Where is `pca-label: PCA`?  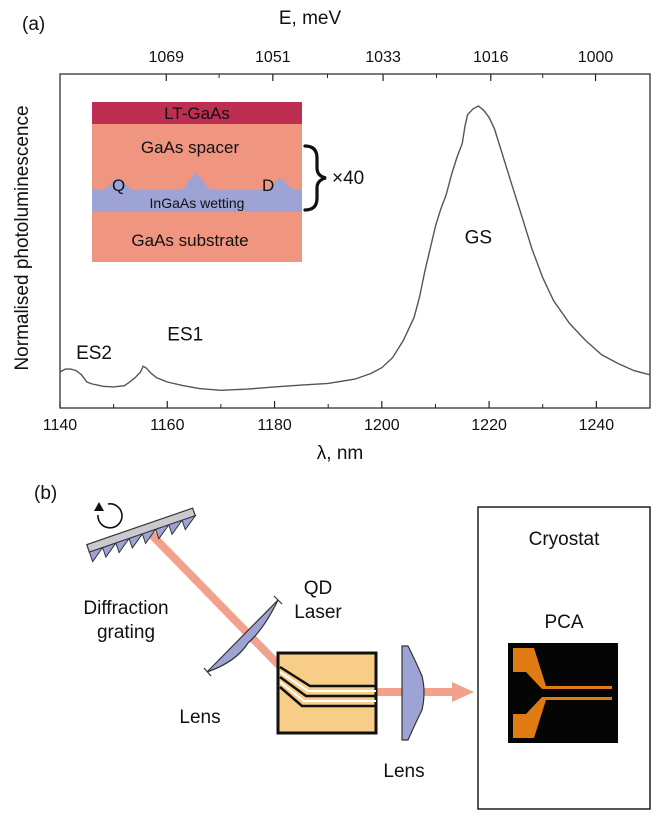 pca-label: PCA is located at coordinates (563, 622).